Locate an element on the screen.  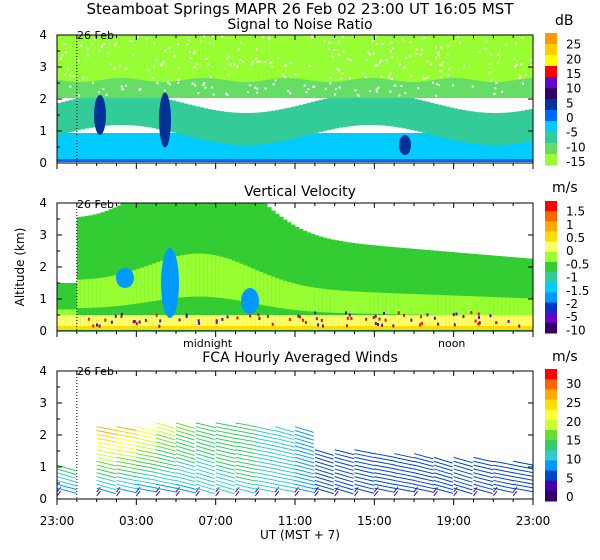
y-tick-label: 3 is located at coordinates (43, 67).